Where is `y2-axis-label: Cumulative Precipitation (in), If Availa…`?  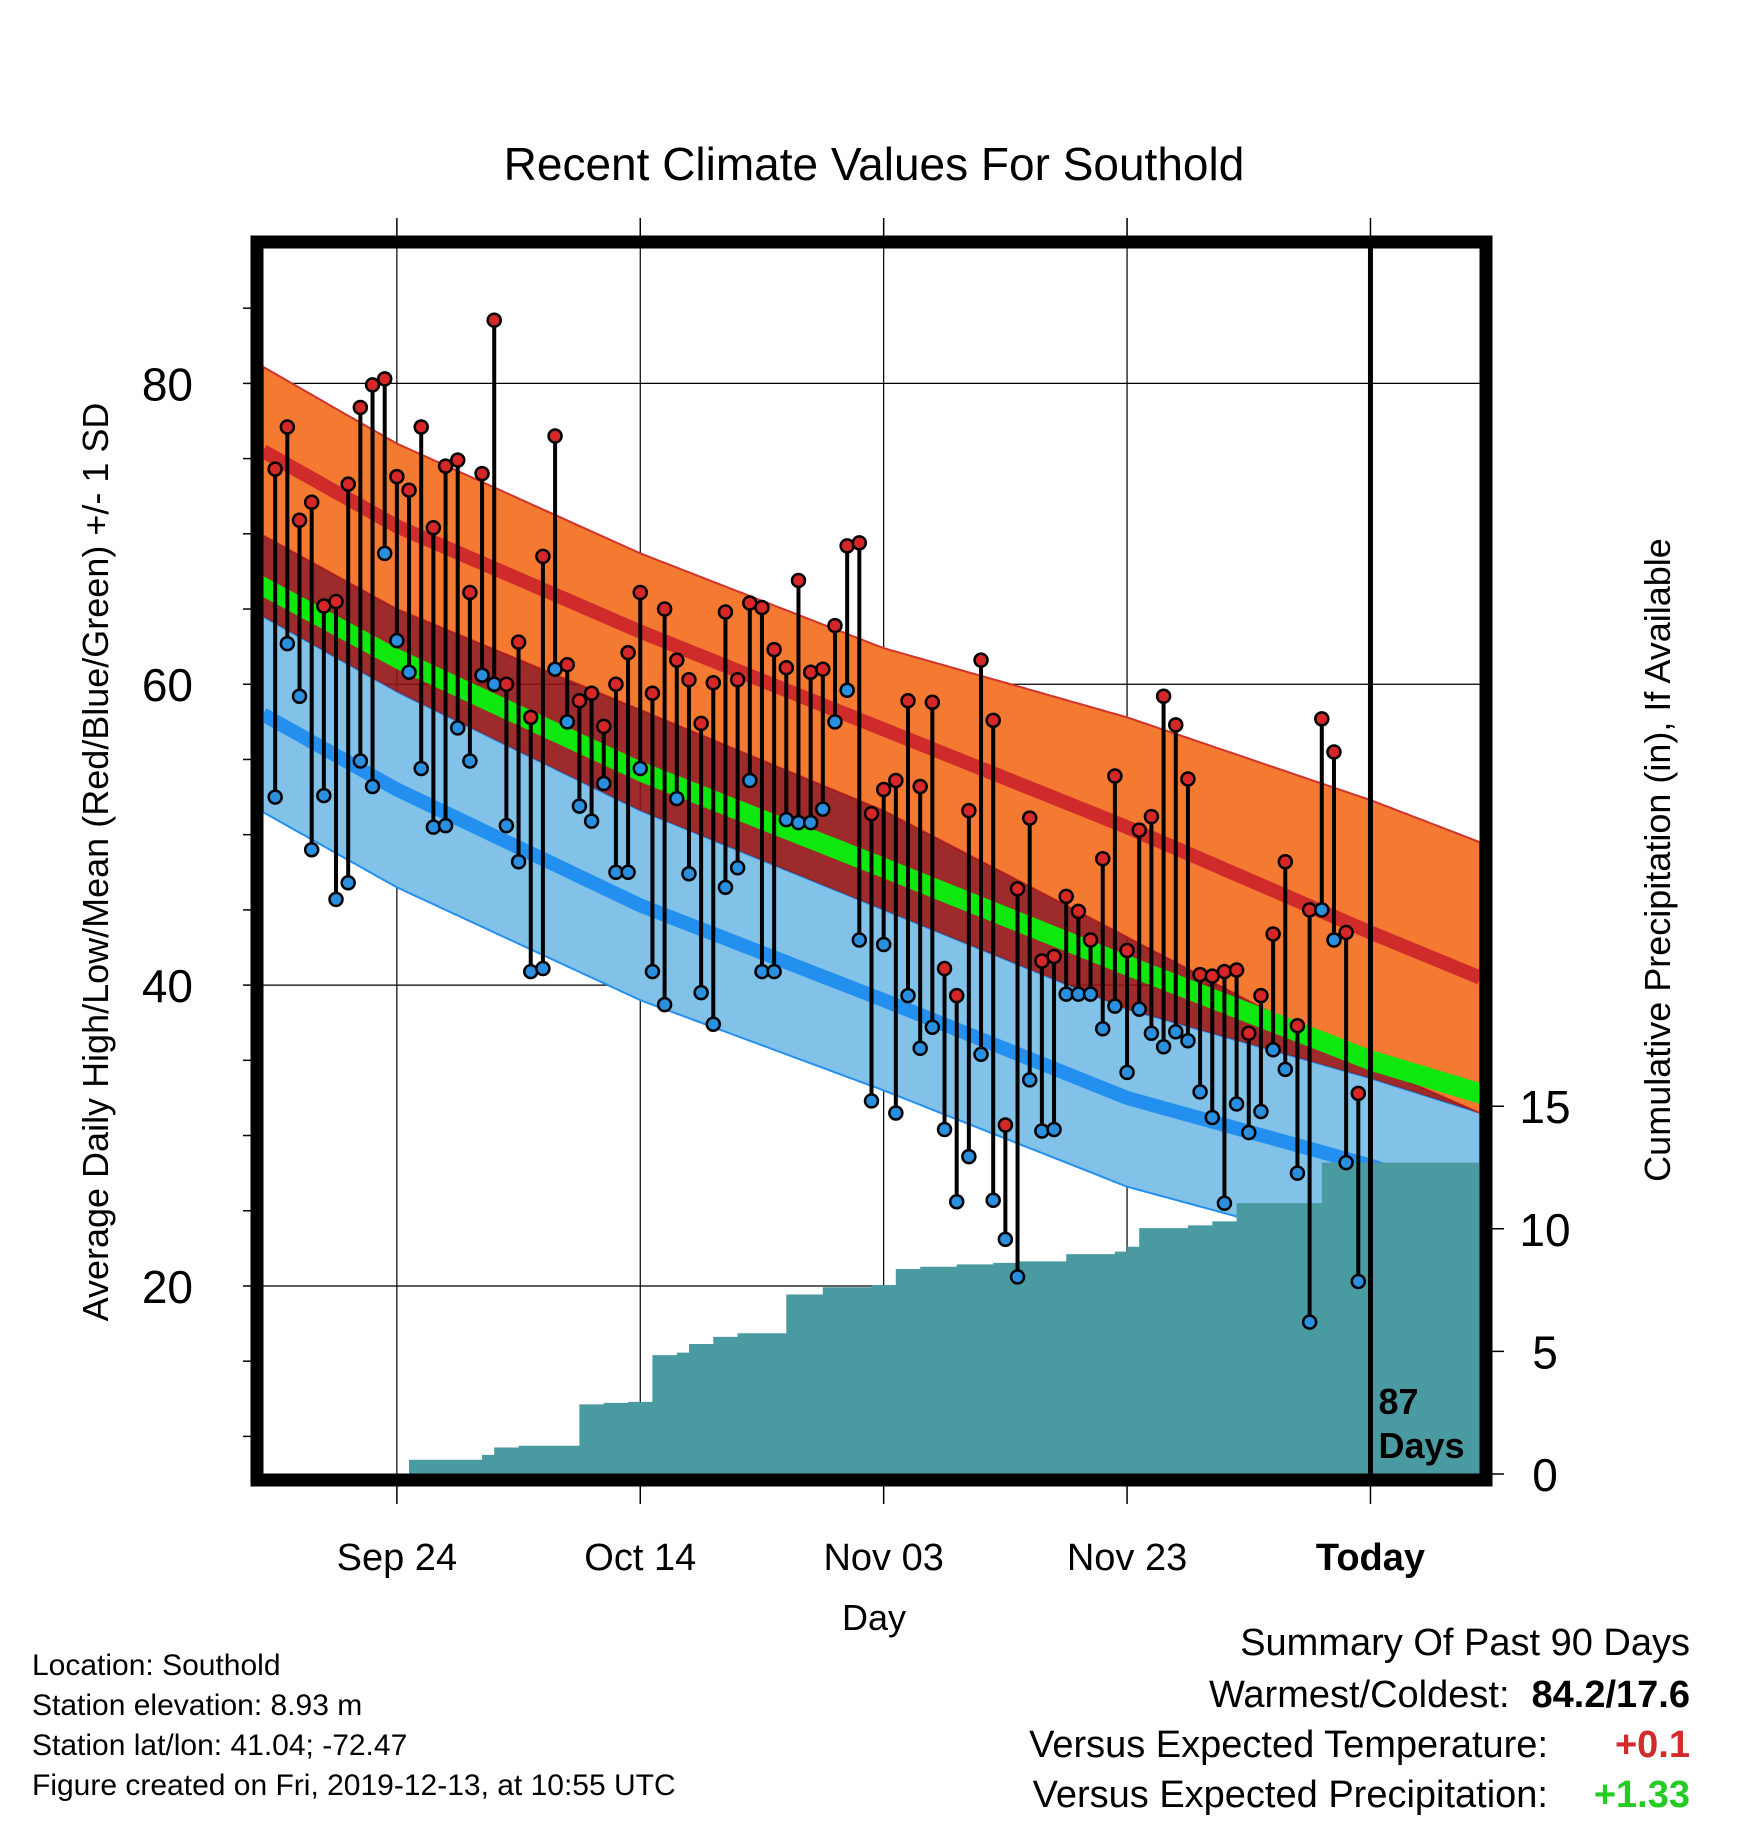 y2-axis-label: Cumulative Precipitation (in), If Availa… is located at coordinates (1657, 860).